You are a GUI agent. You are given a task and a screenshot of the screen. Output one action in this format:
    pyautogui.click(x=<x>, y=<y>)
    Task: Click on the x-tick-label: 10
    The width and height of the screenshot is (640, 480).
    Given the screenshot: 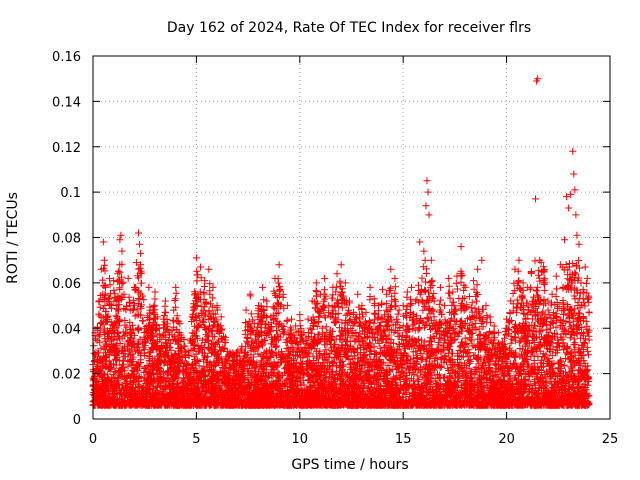 What is the action you would take?
    pyautogui.click(x=300, y=439)
    